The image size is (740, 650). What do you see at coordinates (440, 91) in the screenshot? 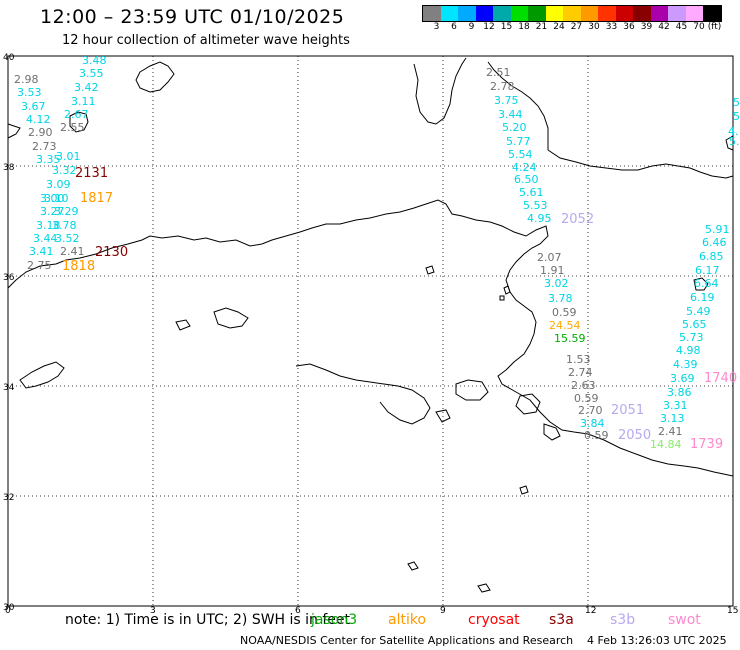
I see `coastline-sardinia` at bounding box center [440, 91].